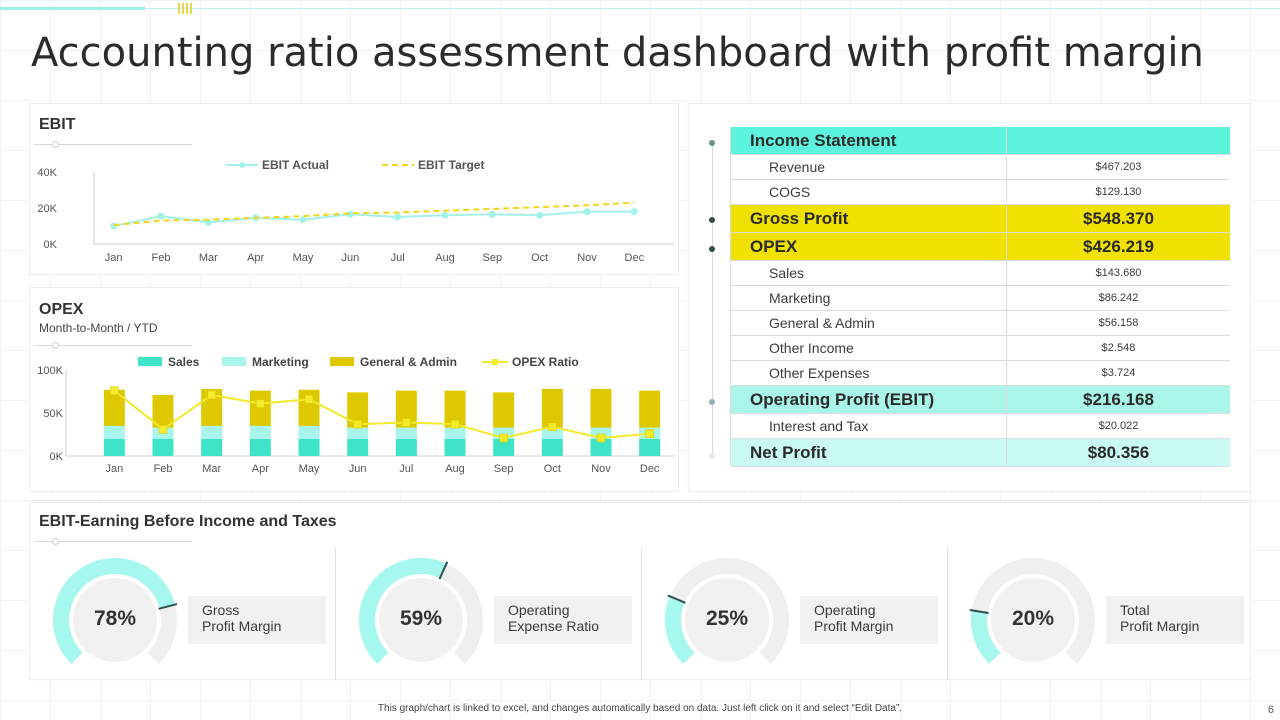  What do you see at coordinates (545, 362) in the screenshot?
I see `legend-label: OPEX Ratio` at bounding box center [545, 362].